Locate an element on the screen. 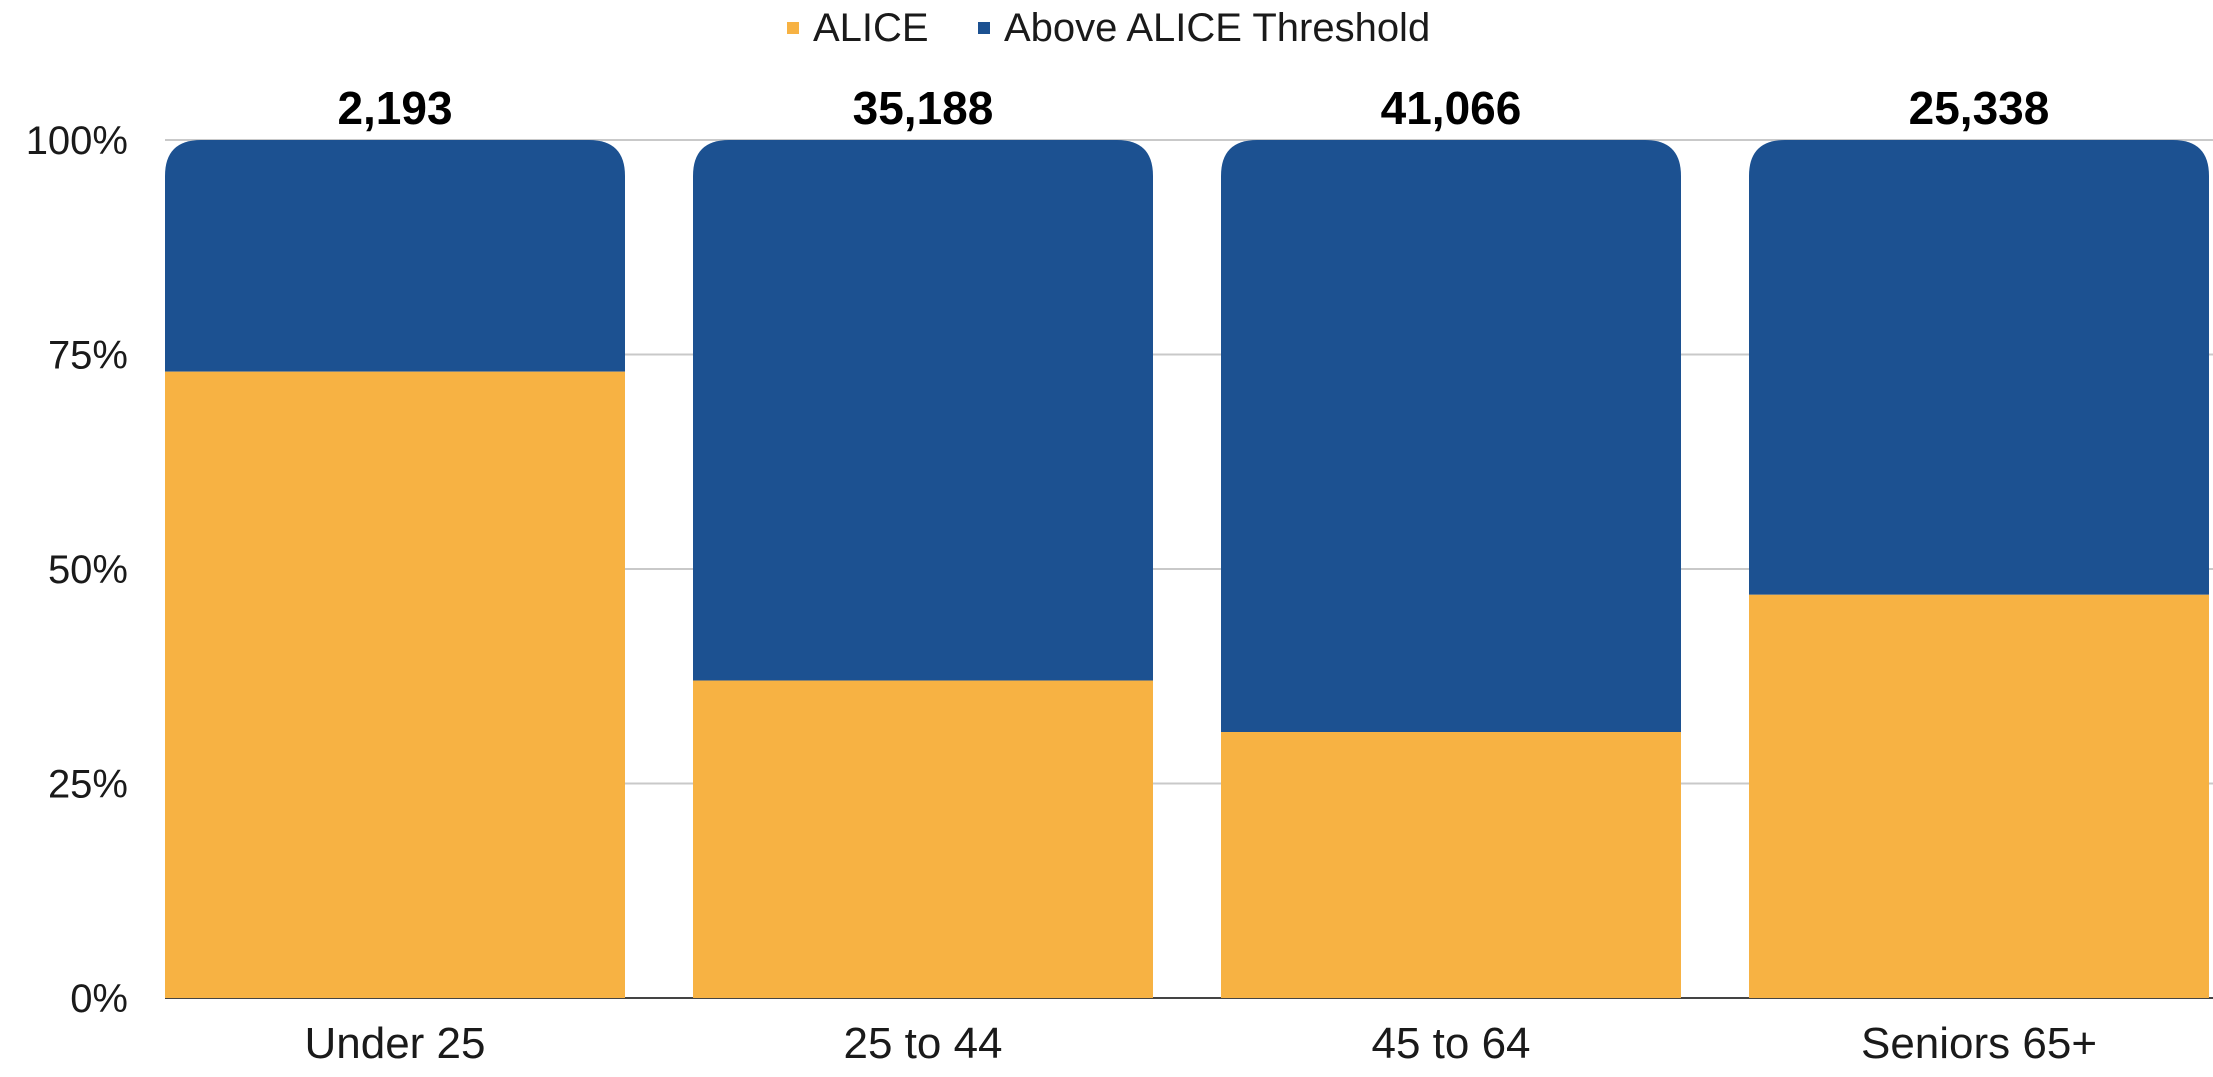 This screenshot has width=2213, height=1077. bar-total-label: 41,066 is located at coordinates (1451, 108).